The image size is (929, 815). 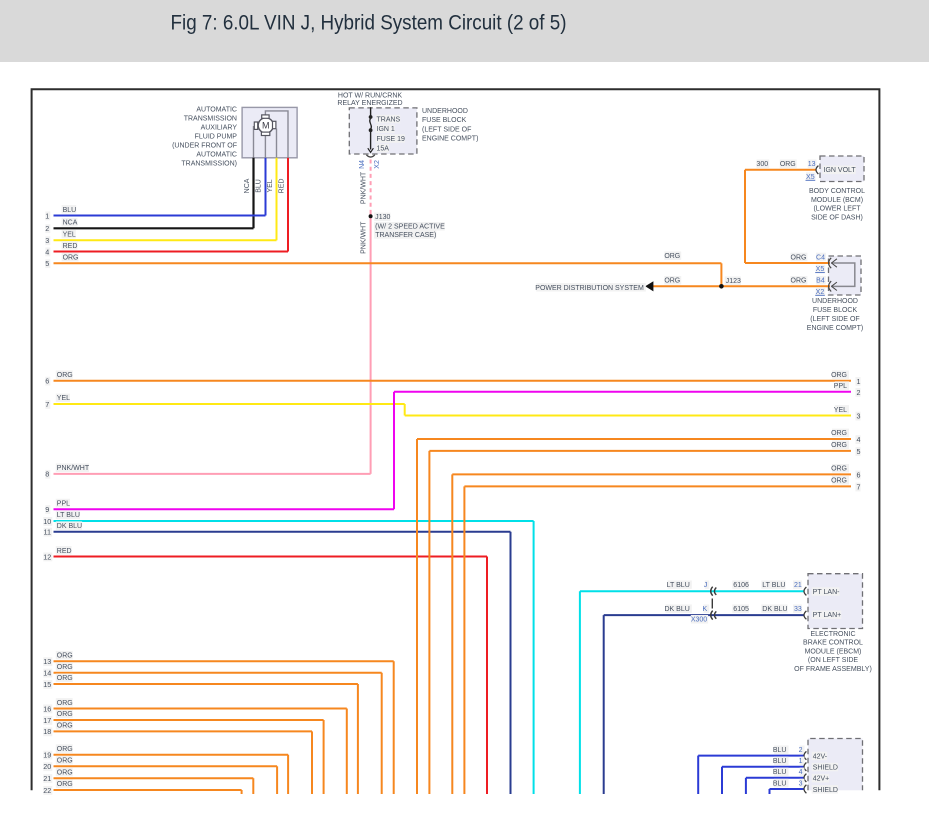 What do you see at coordinates (47, 556) in the screenshot?
I see `svg-text: 12` at bounding box center [47, 556].